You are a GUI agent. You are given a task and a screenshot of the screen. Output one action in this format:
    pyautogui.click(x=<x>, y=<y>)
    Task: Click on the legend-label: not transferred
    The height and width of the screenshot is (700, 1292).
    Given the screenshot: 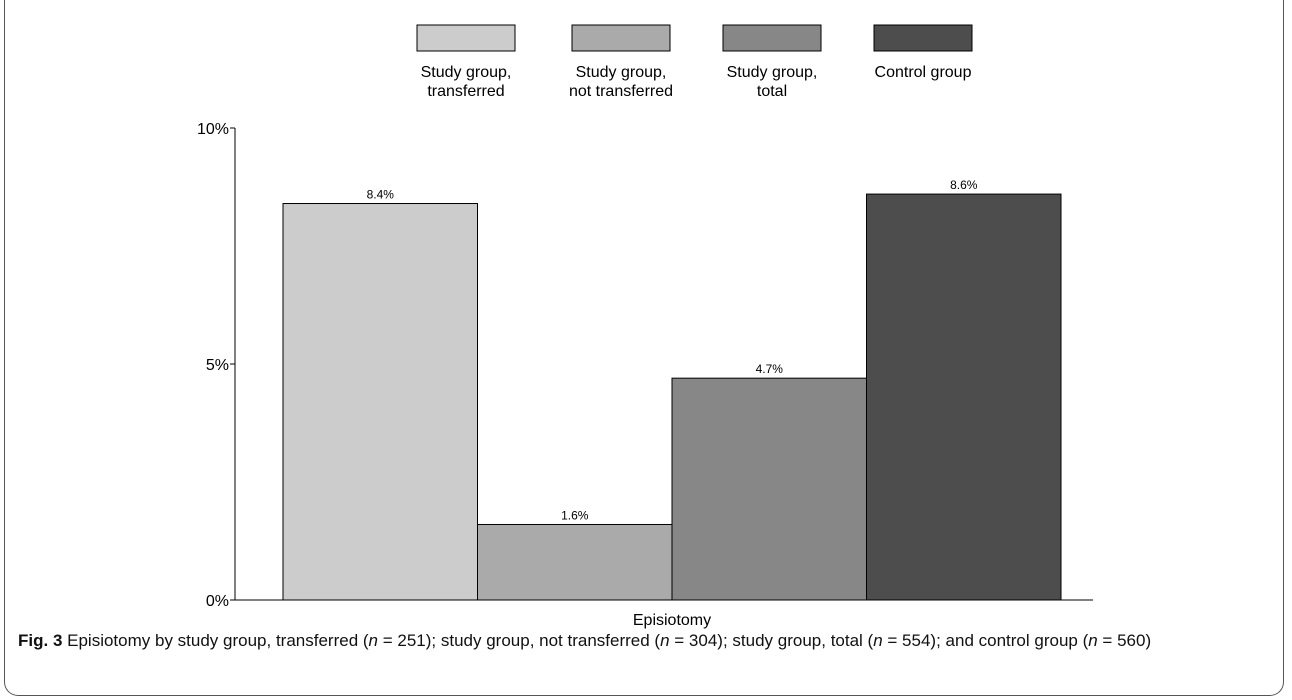 What is the action you would take?
    pyautogui.click(x=621, y=91)
    